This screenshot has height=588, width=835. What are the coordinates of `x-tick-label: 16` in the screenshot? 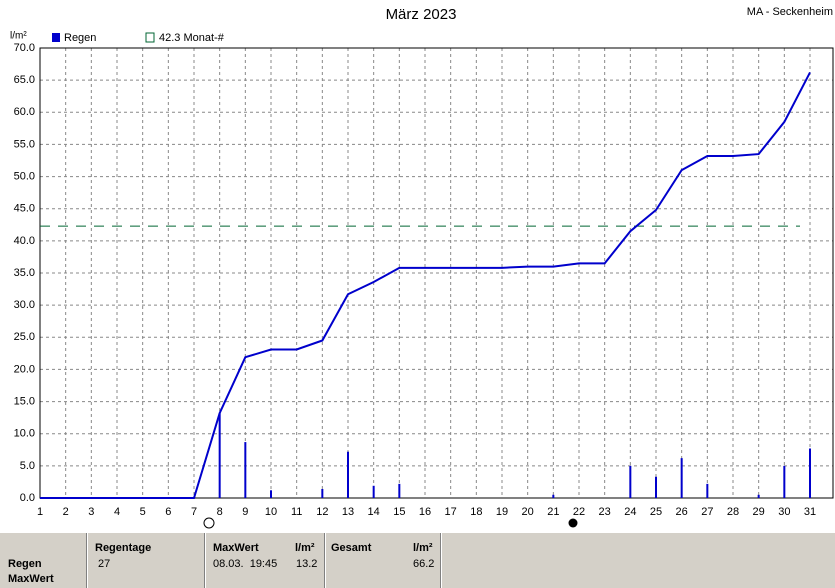 It's located at (425, 512).